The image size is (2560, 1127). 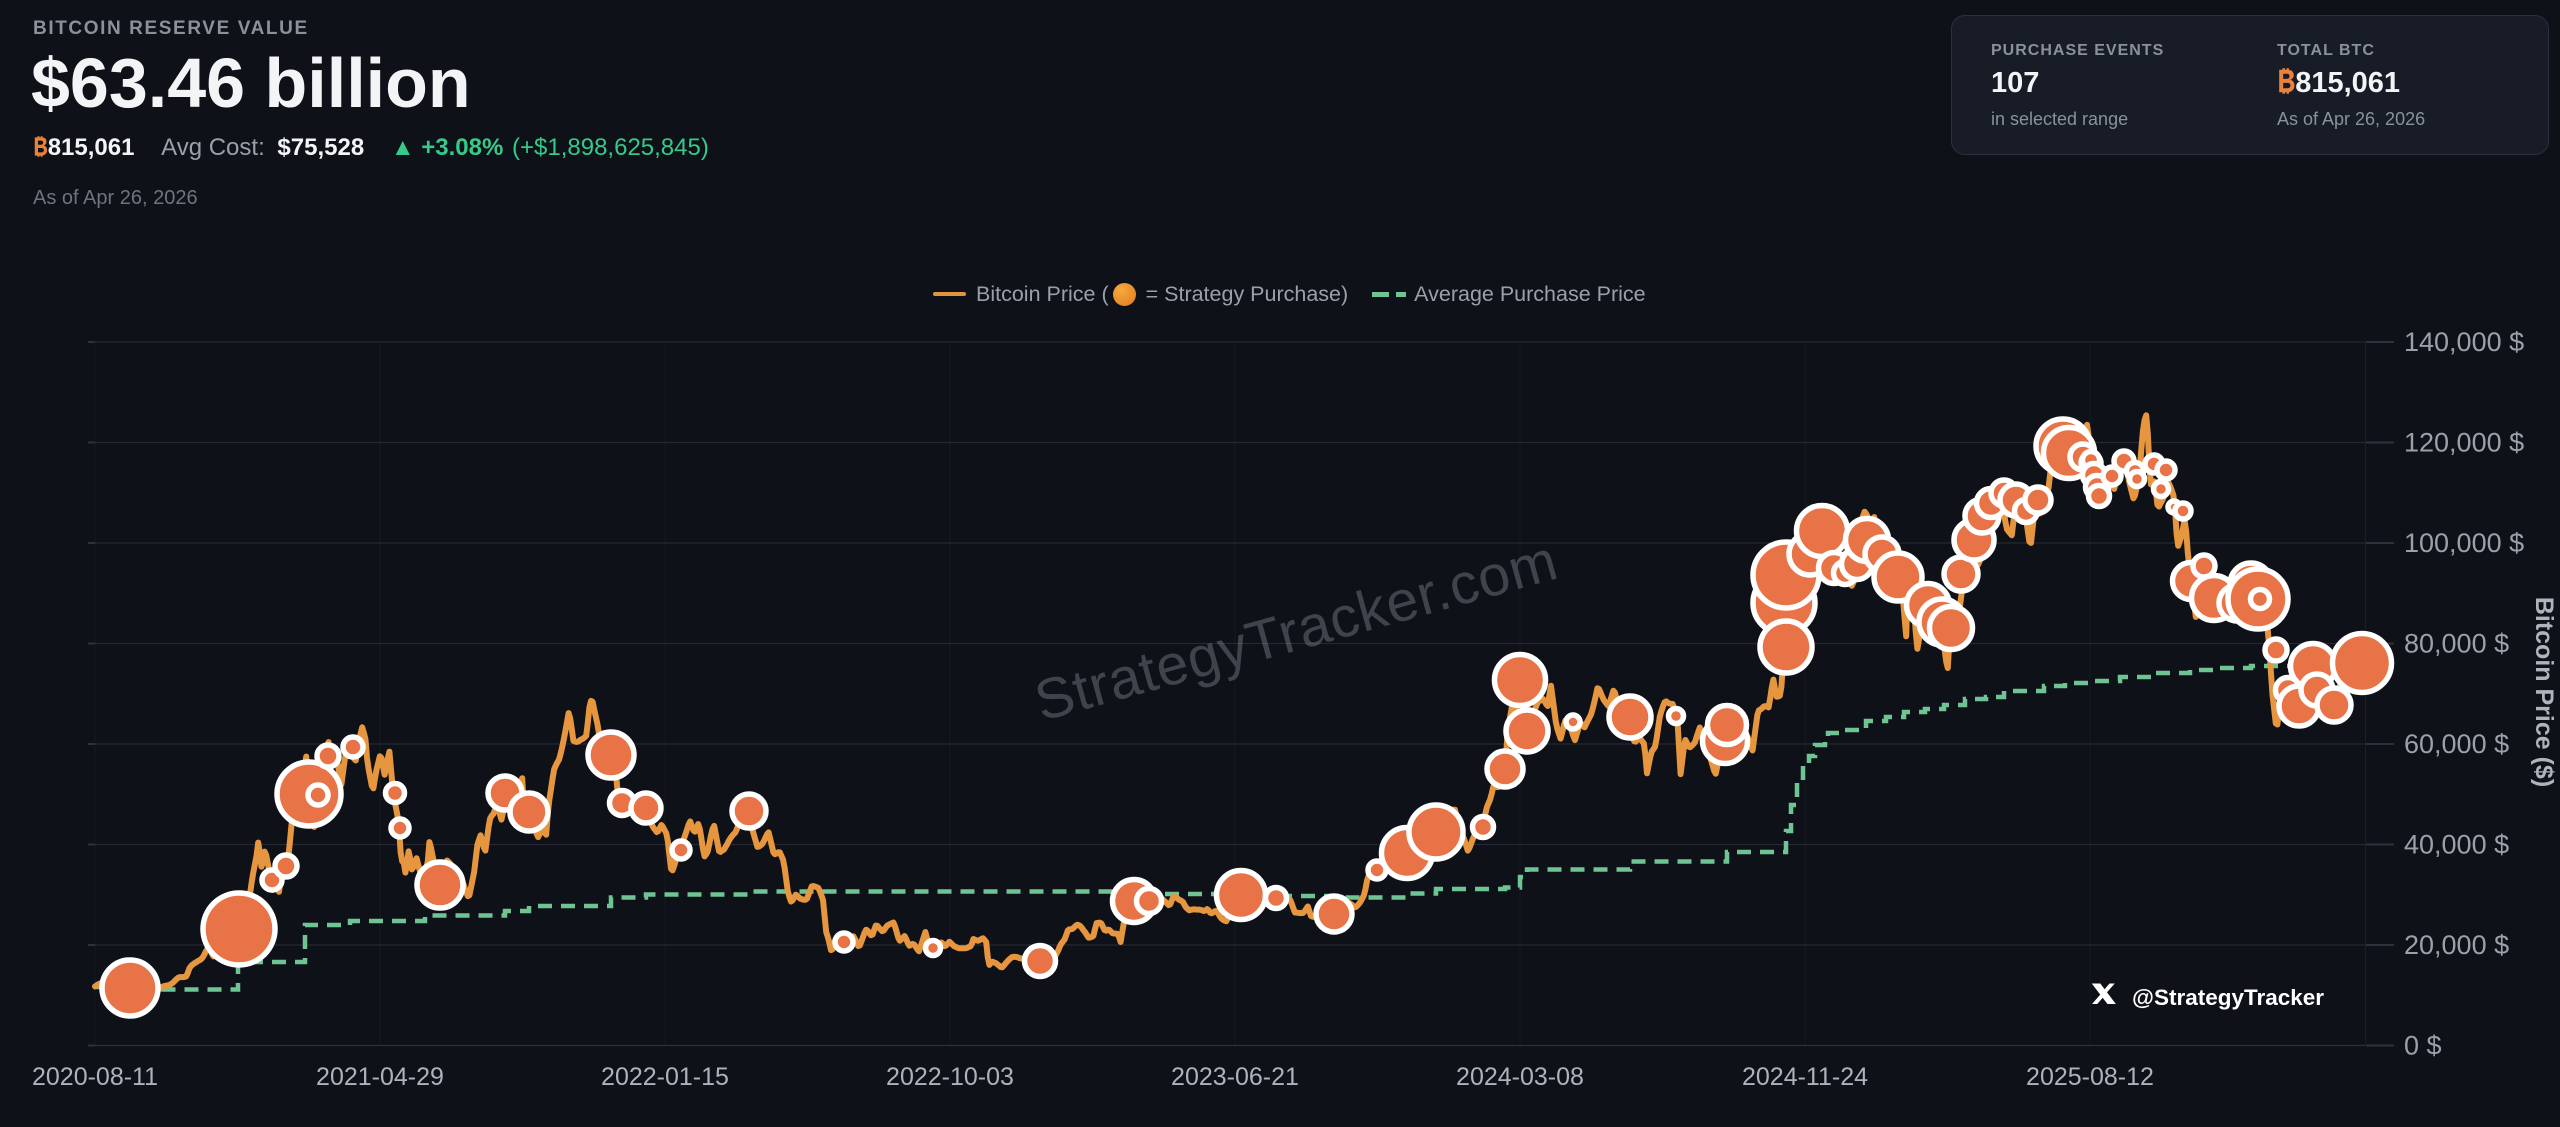 What do you see at coordinates (2456, 644) in the screenshot?
I see `svg-text: 80,000 $` at bounding box center [2456, 644].